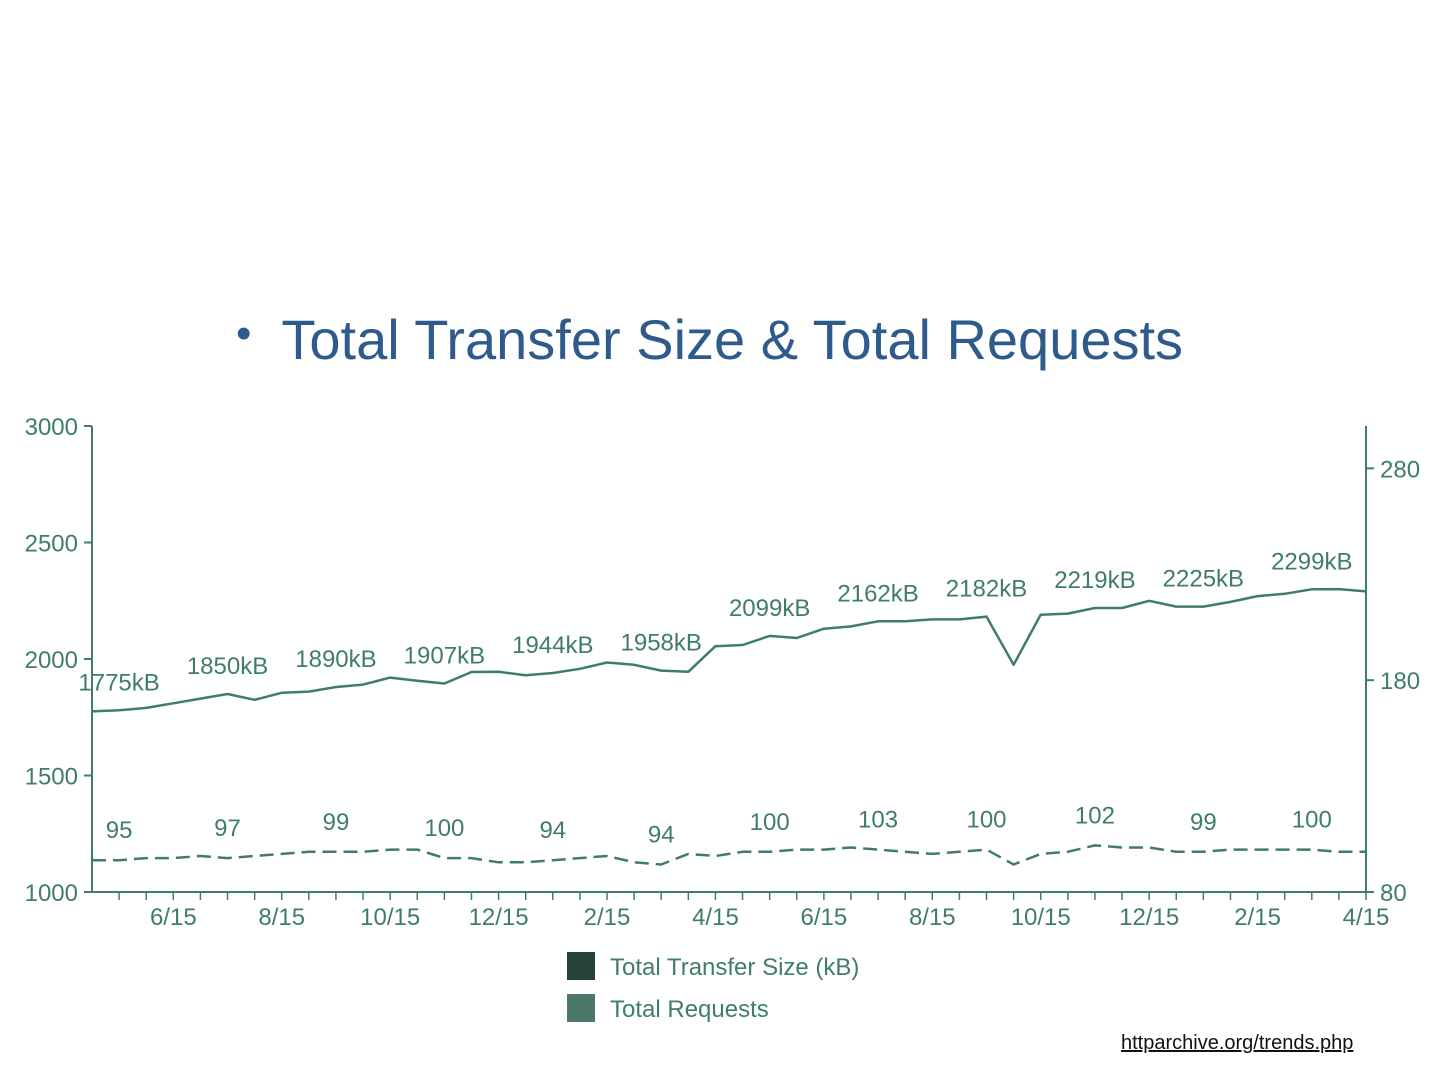 Image resolution: width=1440 pixels, height=1080 pixels. I want to click on left-tick-label: 3000, so click(51, 427).